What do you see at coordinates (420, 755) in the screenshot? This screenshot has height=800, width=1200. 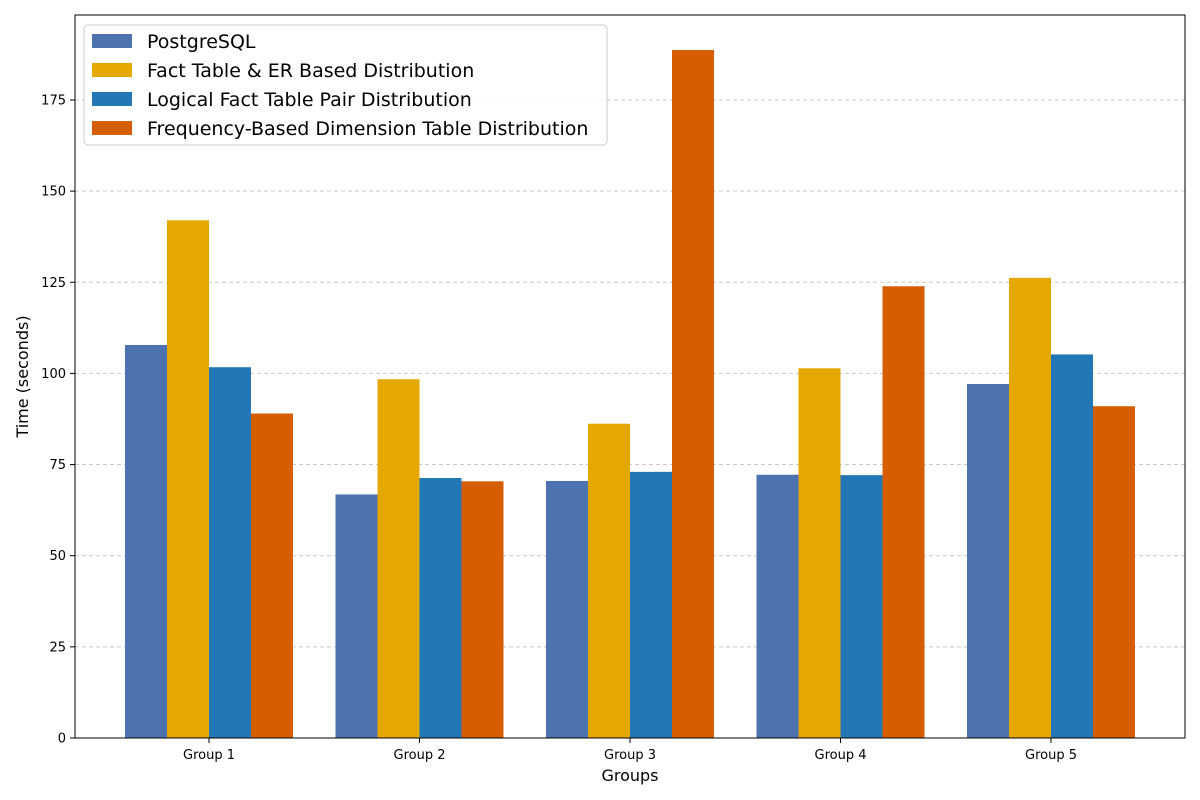 I see `x-tick-label: Group 2` at bounding box center [420, 755].